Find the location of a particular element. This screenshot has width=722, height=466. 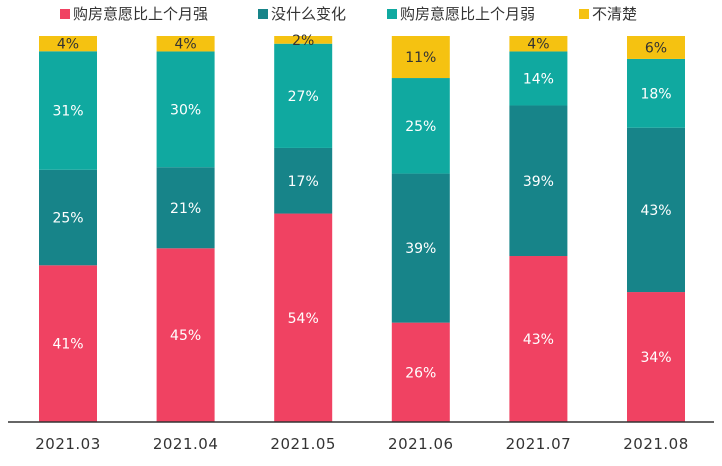

data-label-5-0: 34% is located at coordinates (655, 358).